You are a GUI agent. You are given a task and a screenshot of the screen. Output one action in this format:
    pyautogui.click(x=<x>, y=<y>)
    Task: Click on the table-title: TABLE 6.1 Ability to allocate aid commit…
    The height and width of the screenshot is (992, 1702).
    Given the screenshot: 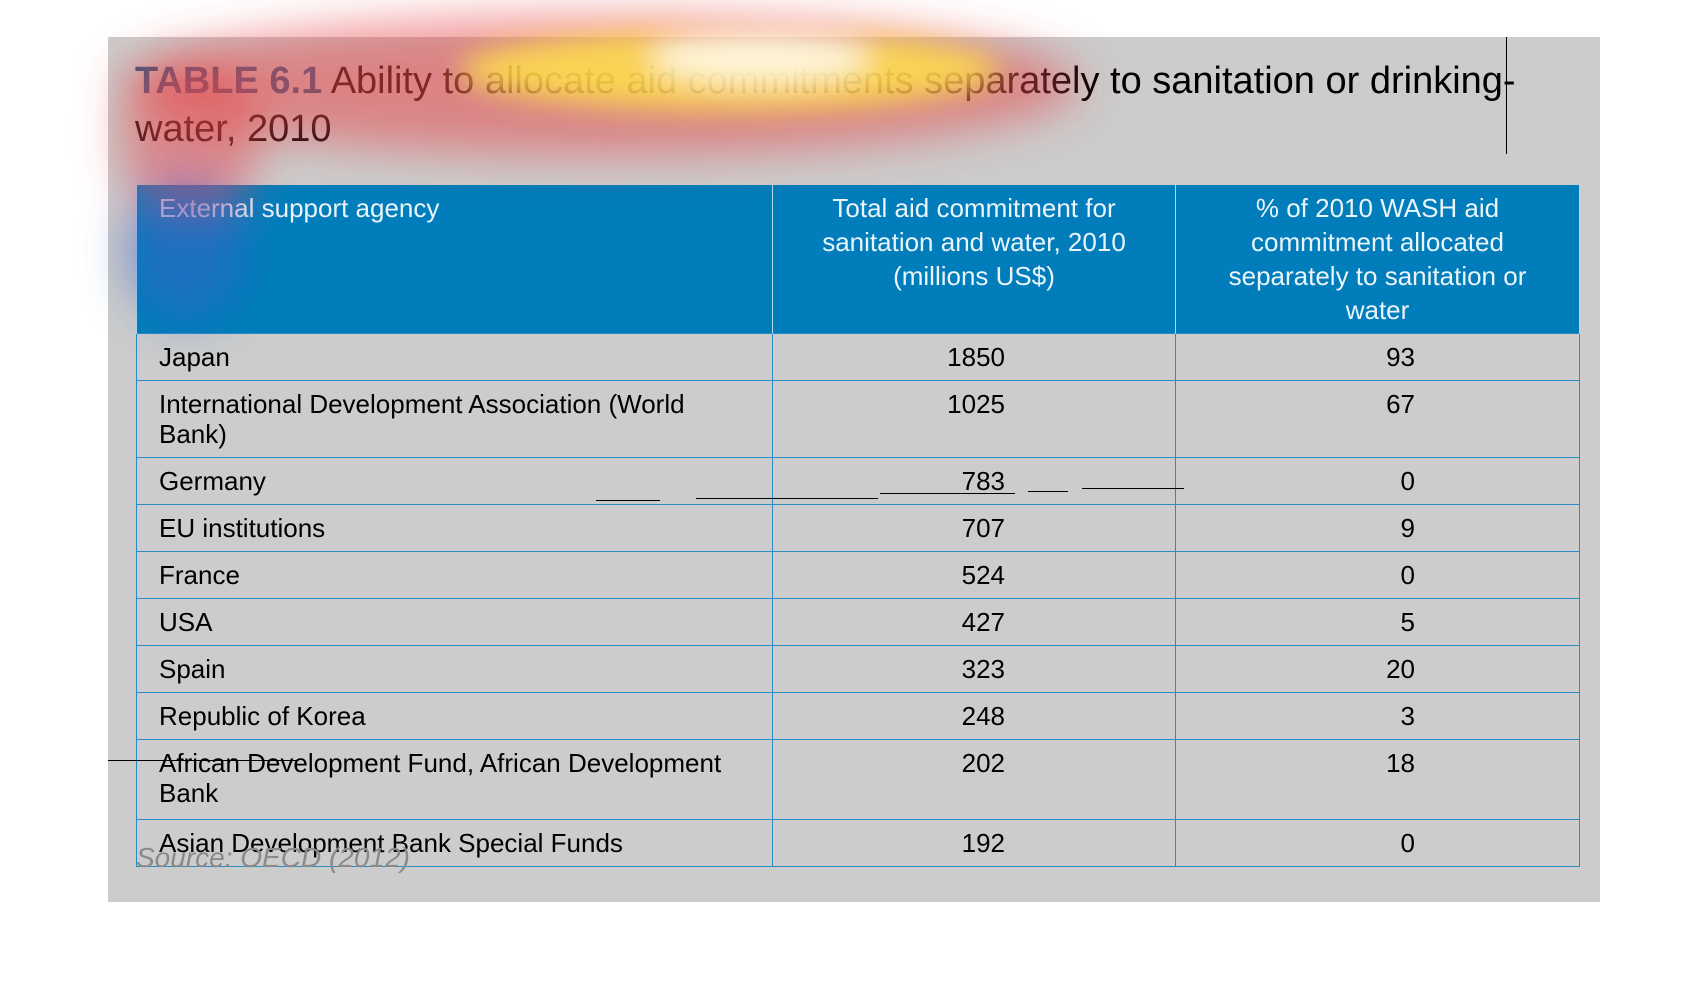 What is the action you would take?
    pyautogui.click(x=860, y=105)
    